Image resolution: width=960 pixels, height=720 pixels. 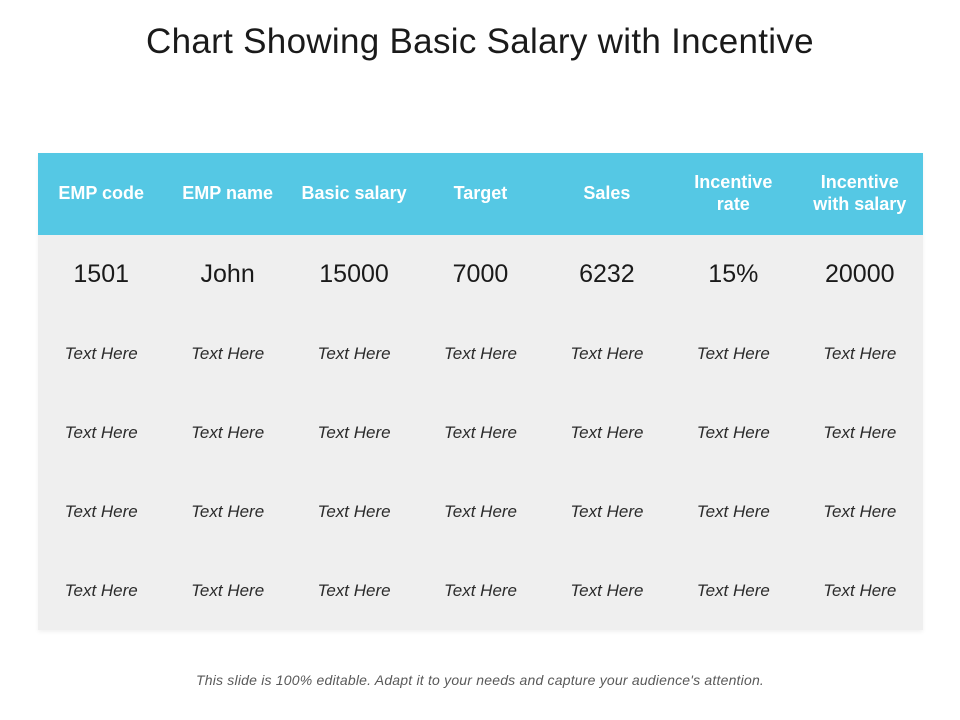 I want to click on column-header-incentive-with-salary: Incentive with salary, so click(x=859, y=194).